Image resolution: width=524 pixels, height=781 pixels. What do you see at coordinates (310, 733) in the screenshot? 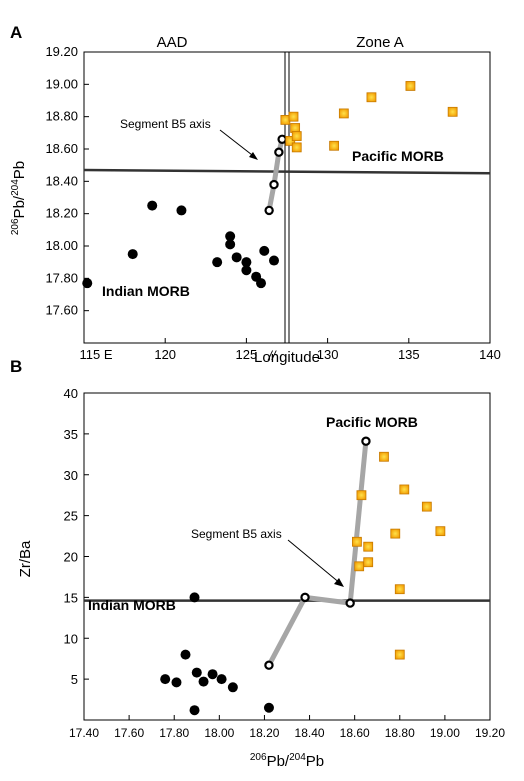
I see `panel-b-x-tick-label-5: 18.40` at bounding box center [310, 733].